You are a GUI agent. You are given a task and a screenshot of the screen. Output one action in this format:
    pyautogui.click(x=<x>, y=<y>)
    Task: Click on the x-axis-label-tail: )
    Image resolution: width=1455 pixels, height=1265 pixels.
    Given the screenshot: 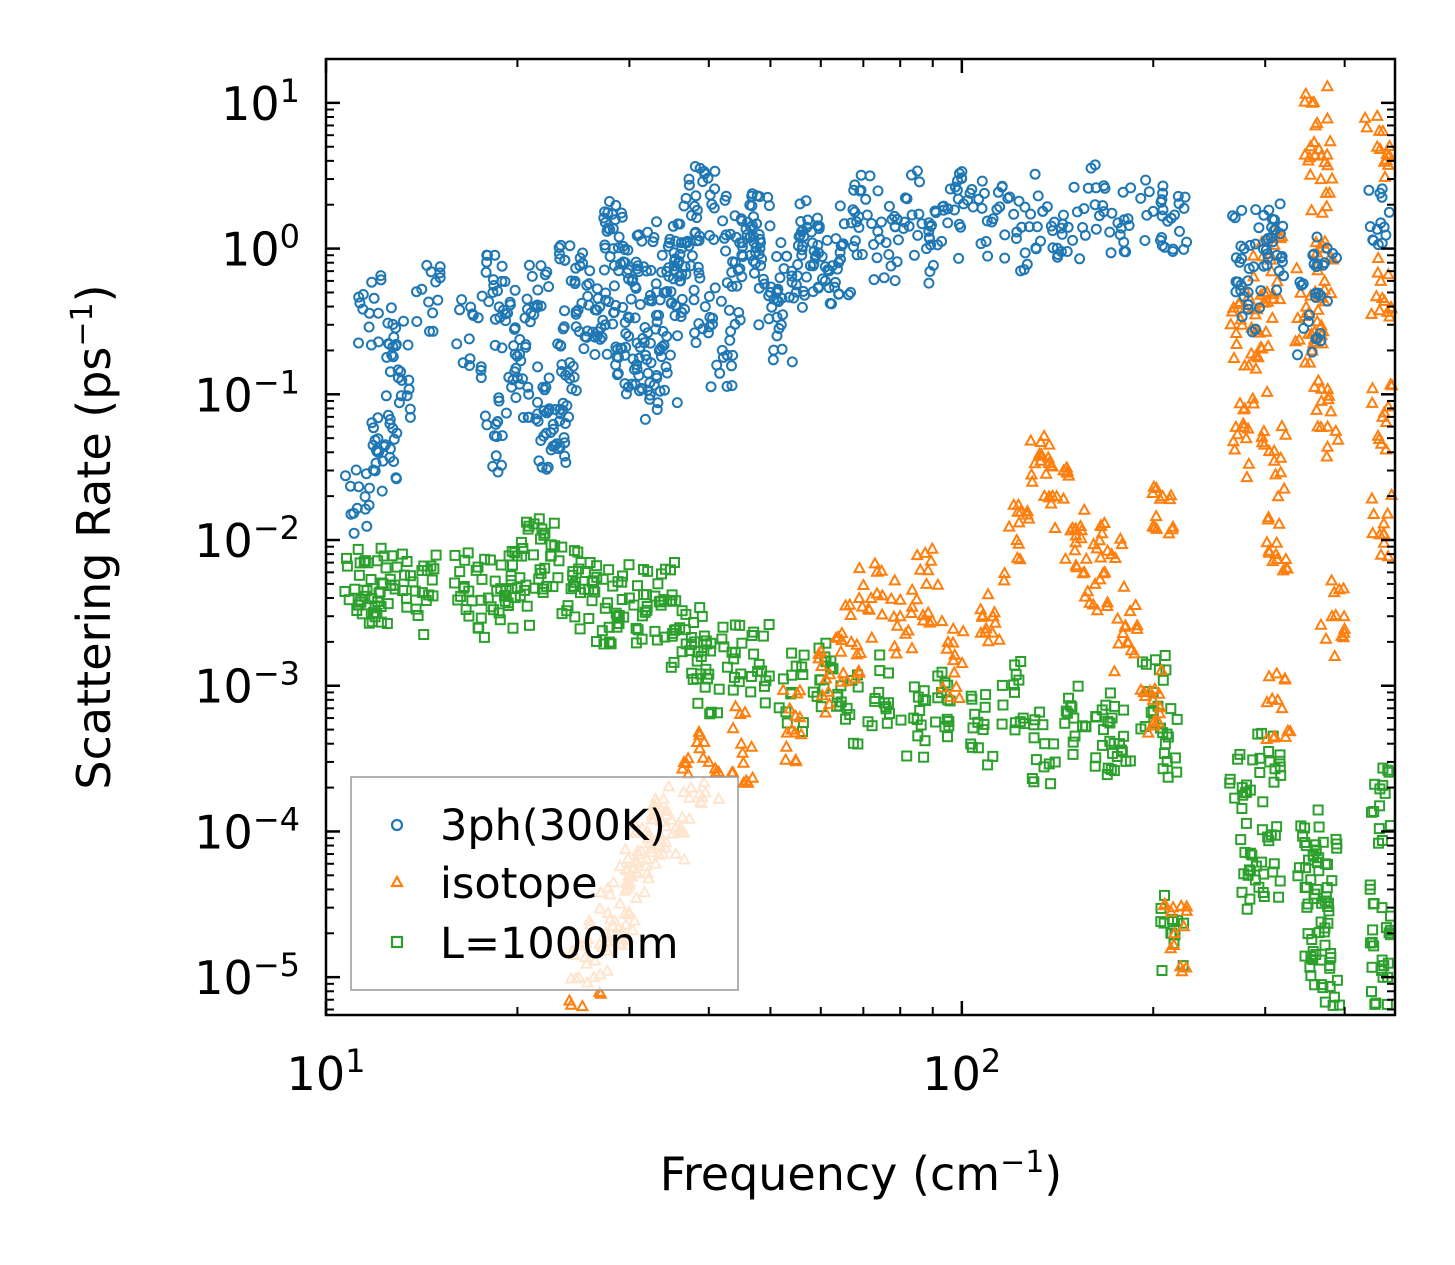 What is the action you would take?
    pyautogui.click(x=1053, y=1174)
    